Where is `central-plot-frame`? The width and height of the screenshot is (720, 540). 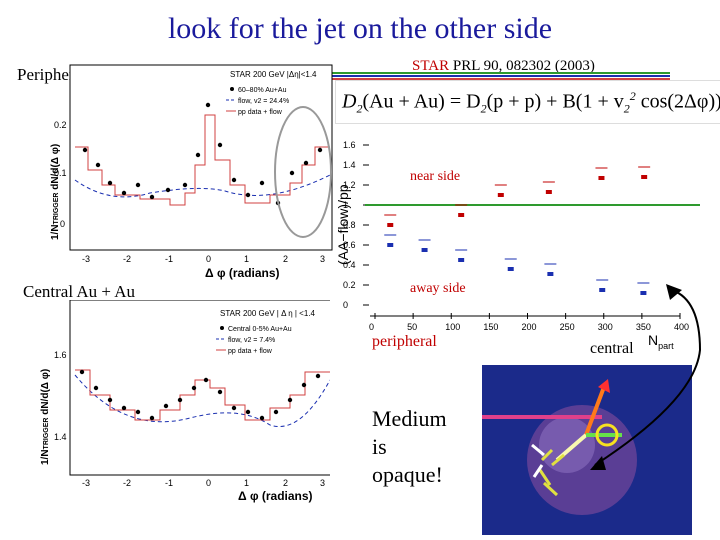
central-plot-frame is located at coordinates (199, 388).